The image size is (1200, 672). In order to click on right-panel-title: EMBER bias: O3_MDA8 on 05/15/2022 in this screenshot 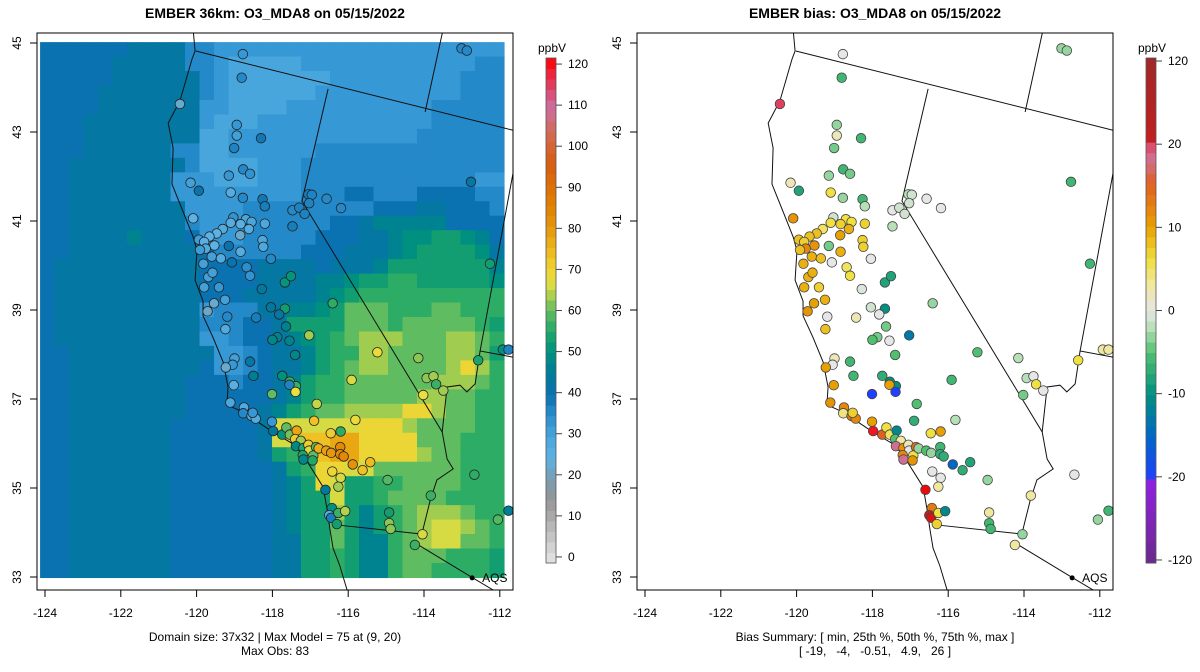, I will do `click(875, 13)`.